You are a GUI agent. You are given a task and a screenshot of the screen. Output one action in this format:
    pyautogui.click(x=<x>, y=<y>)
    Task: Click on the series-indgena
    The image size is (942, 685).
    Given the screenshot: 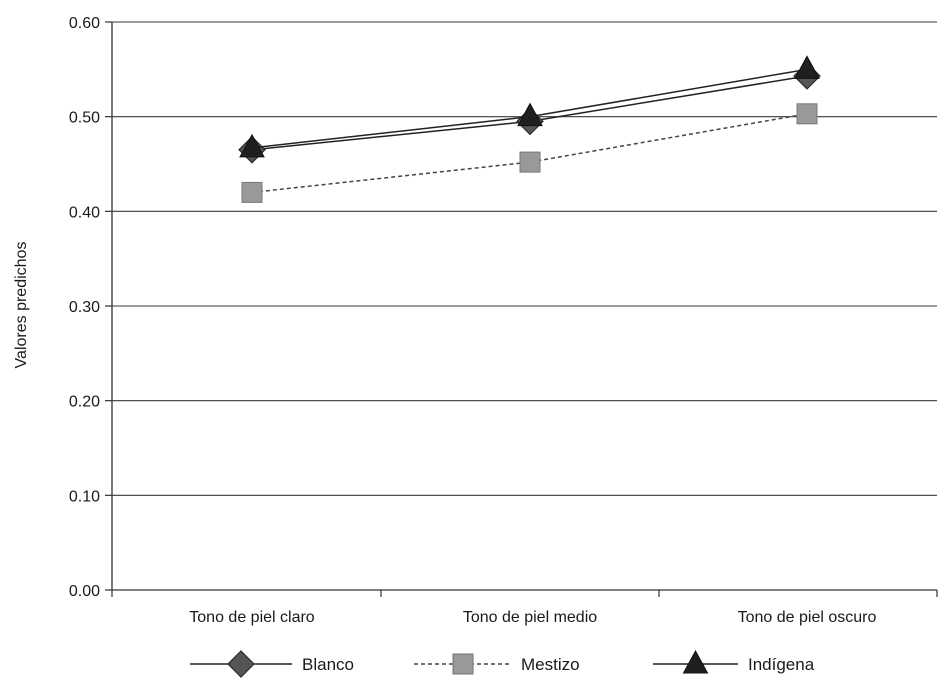 What is the action you would take?
    pyautogui.click(x=529, y=106)
    